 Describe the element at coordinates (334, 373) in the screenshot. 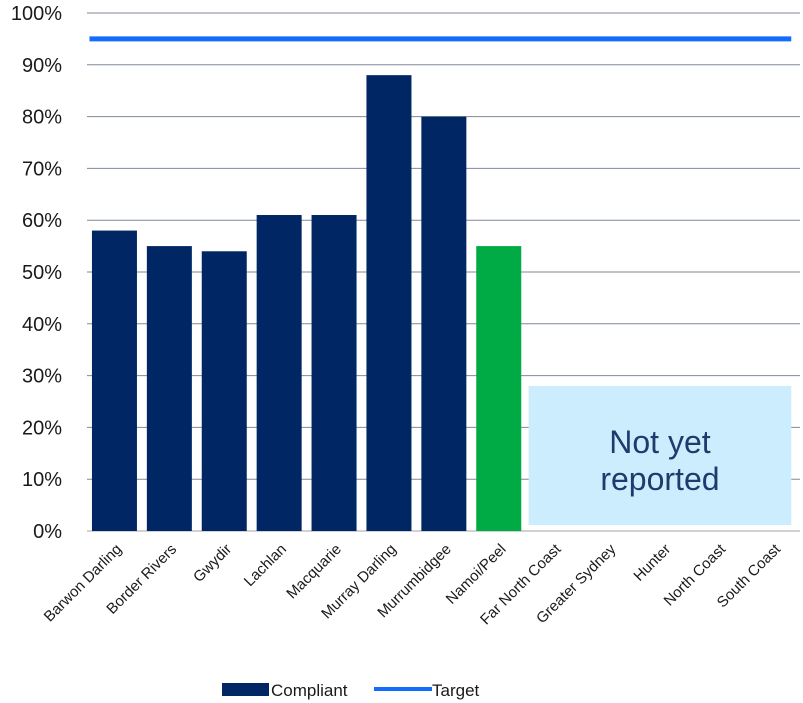

I see `bar-macquarie` at that location.